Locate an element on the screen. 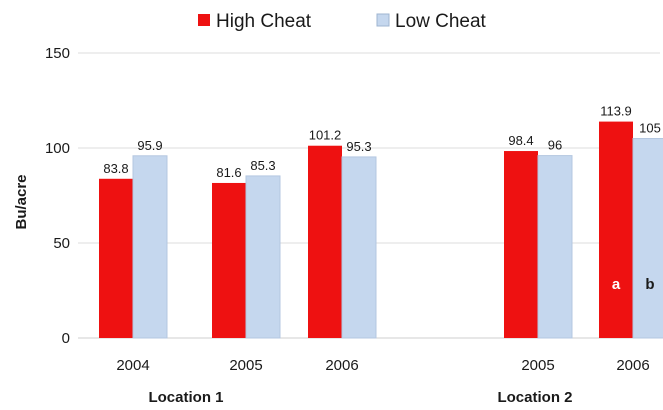 Image resolution: width=663 pixels, height=410 pixels. x-tick-labels: 2004 2005 2006 2005 2006 is located at coordinates (382, 365).